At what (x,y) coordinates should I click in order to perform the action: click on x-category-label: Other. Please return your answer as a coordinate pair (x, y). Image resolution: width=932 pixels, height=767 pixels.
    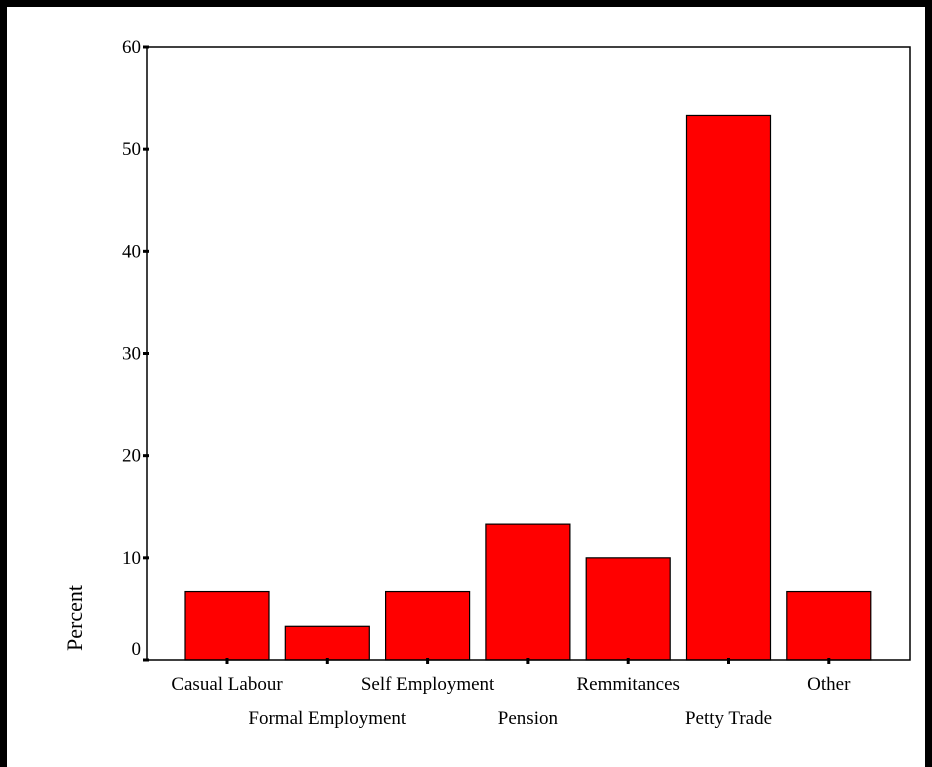
    Looking at the image, I should click on (829, 684).